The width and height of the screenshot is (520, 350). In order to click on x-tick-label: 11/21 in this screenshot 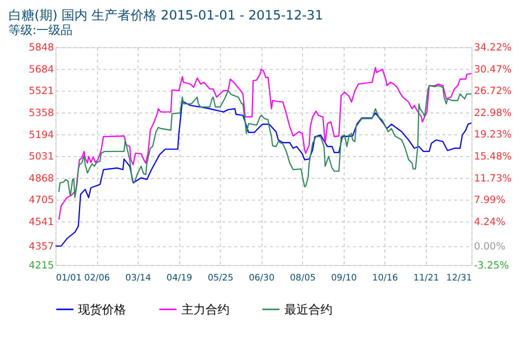, I will do `click(426, 278)`.